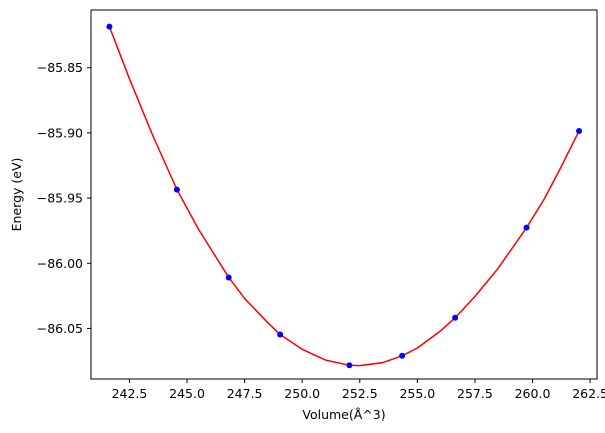 Image resolution: width=605 pixels, height=433 pixels. I want to click on y-tick-label: −85.95, so click(60, 198).